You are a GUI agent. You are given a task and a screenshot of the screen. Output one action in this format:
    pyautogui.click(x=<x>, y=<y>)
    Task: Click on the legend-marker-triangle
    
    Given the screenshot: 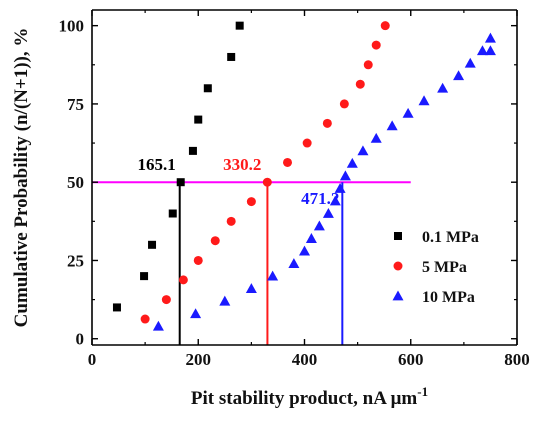 What is the action you would take?
    pyautogui.click(x=398, y=295)
    